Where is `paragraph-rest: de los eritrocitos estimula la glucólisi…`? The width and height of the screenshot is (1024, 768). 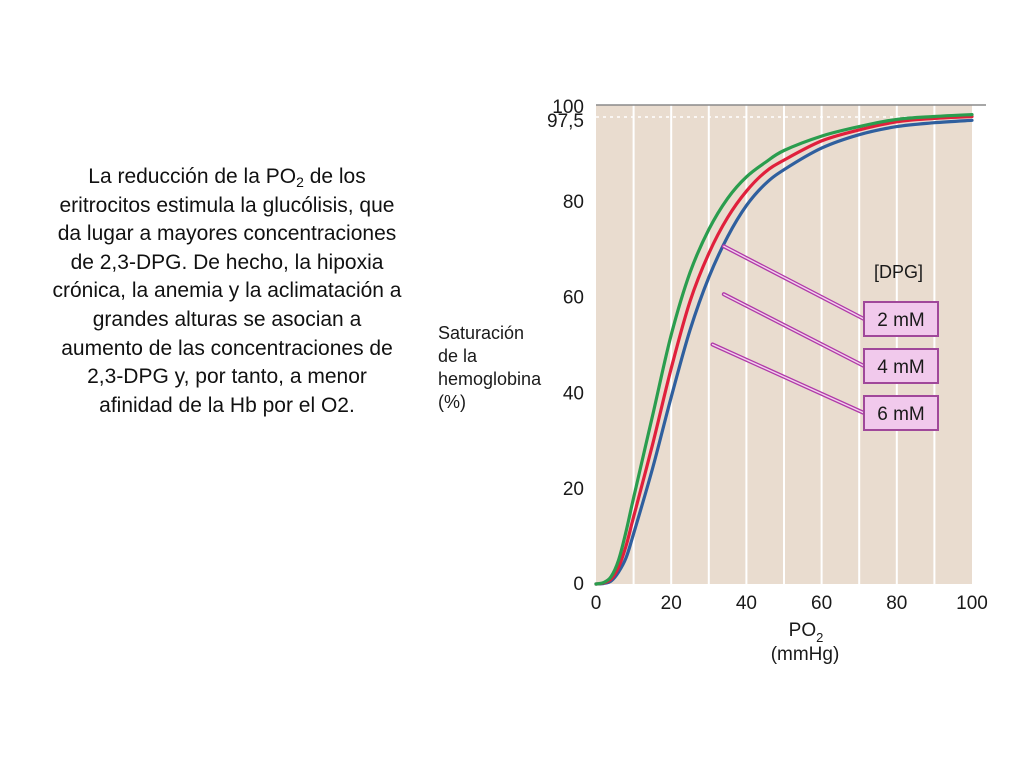
paragraph-rest: de los eritrocitos estimula la glucólisi… is located at coordinates (227, 291).